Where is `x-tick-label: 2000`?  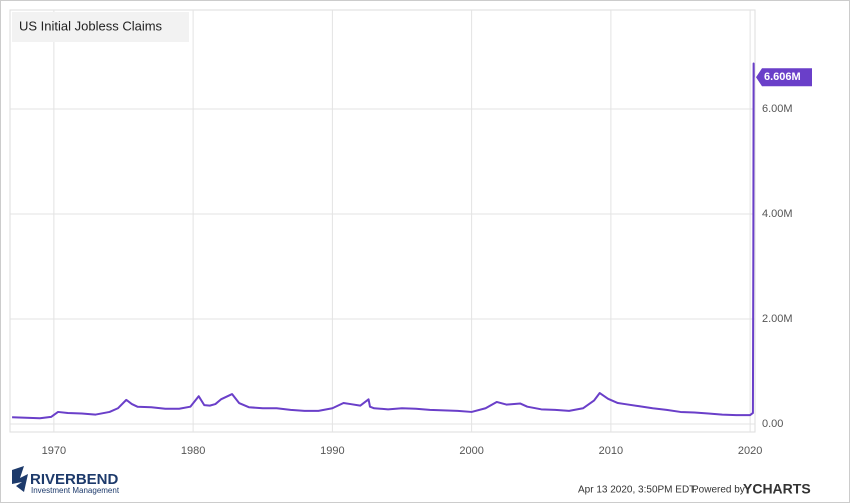 x-tick-label: 2000 is located at coordinates (471, 451).